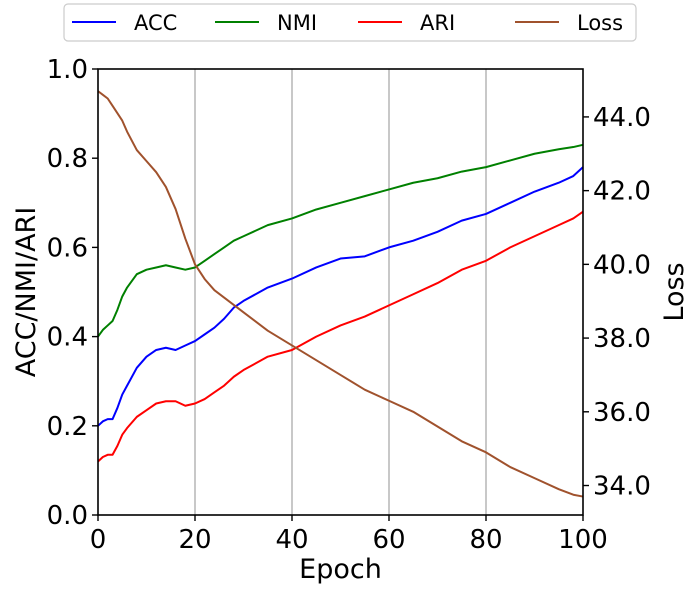 This screenshot has height=600, width=700. I want to click on y-right-tick-label: 34.0, so click(622, 487).